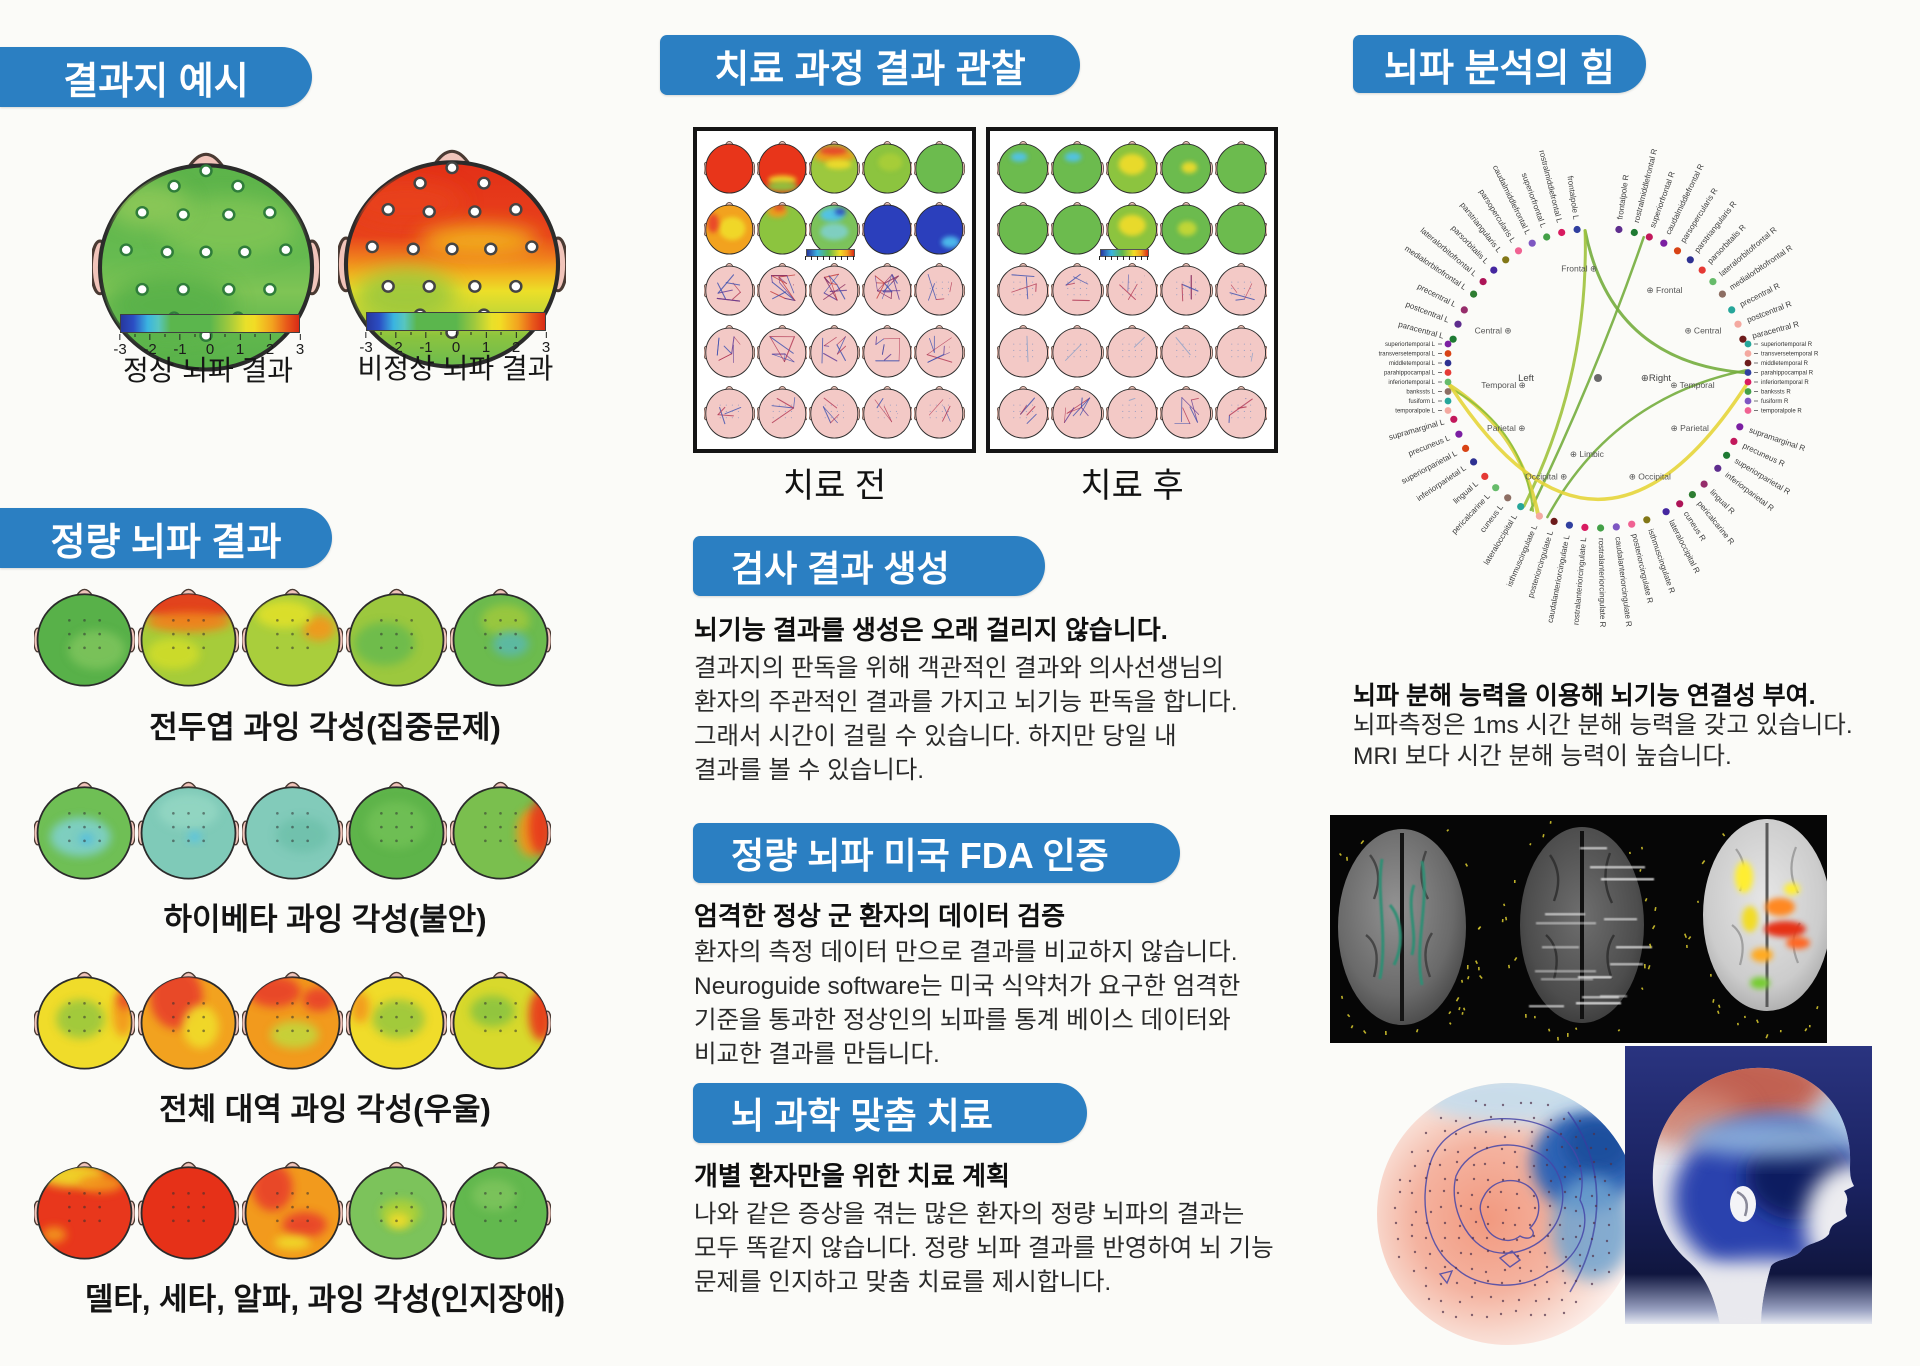  Describe the element at coordinates (870, 65) in the screenshot. I see `section-header-treatment-observation: 치료 과정 결과 관찰` at that location.